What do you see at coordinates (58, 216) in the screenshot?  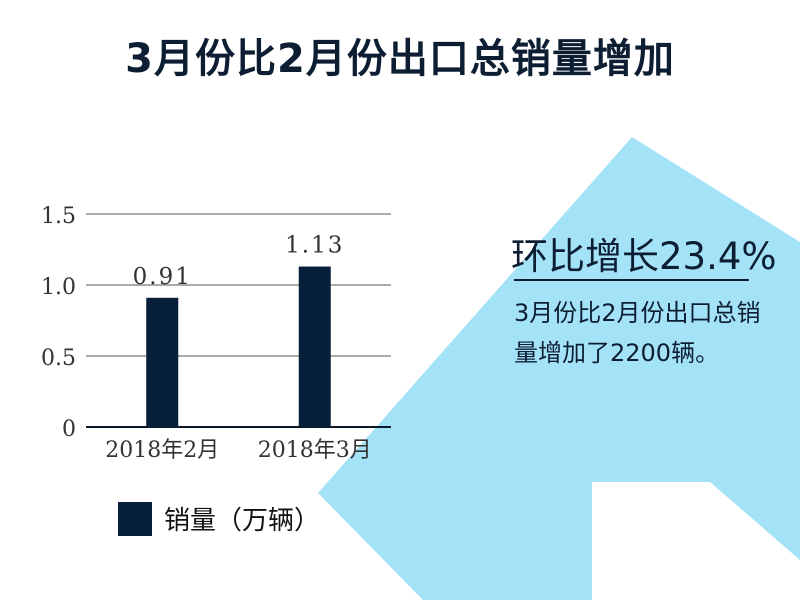 I see `y-tick-label: 1.5` at bounding box center [58, 216].